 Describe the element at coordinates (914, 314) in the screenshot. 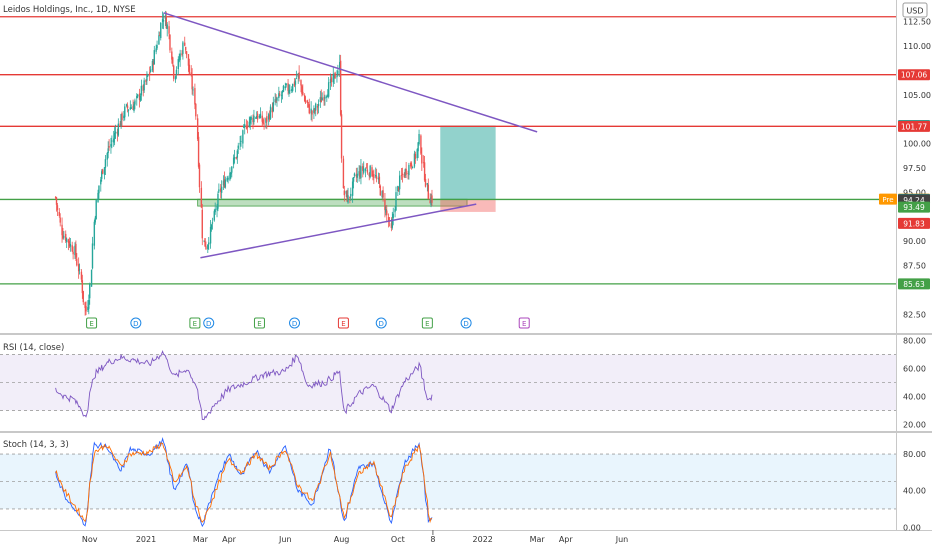

I see `price-tick-label: 82.50` at that location.